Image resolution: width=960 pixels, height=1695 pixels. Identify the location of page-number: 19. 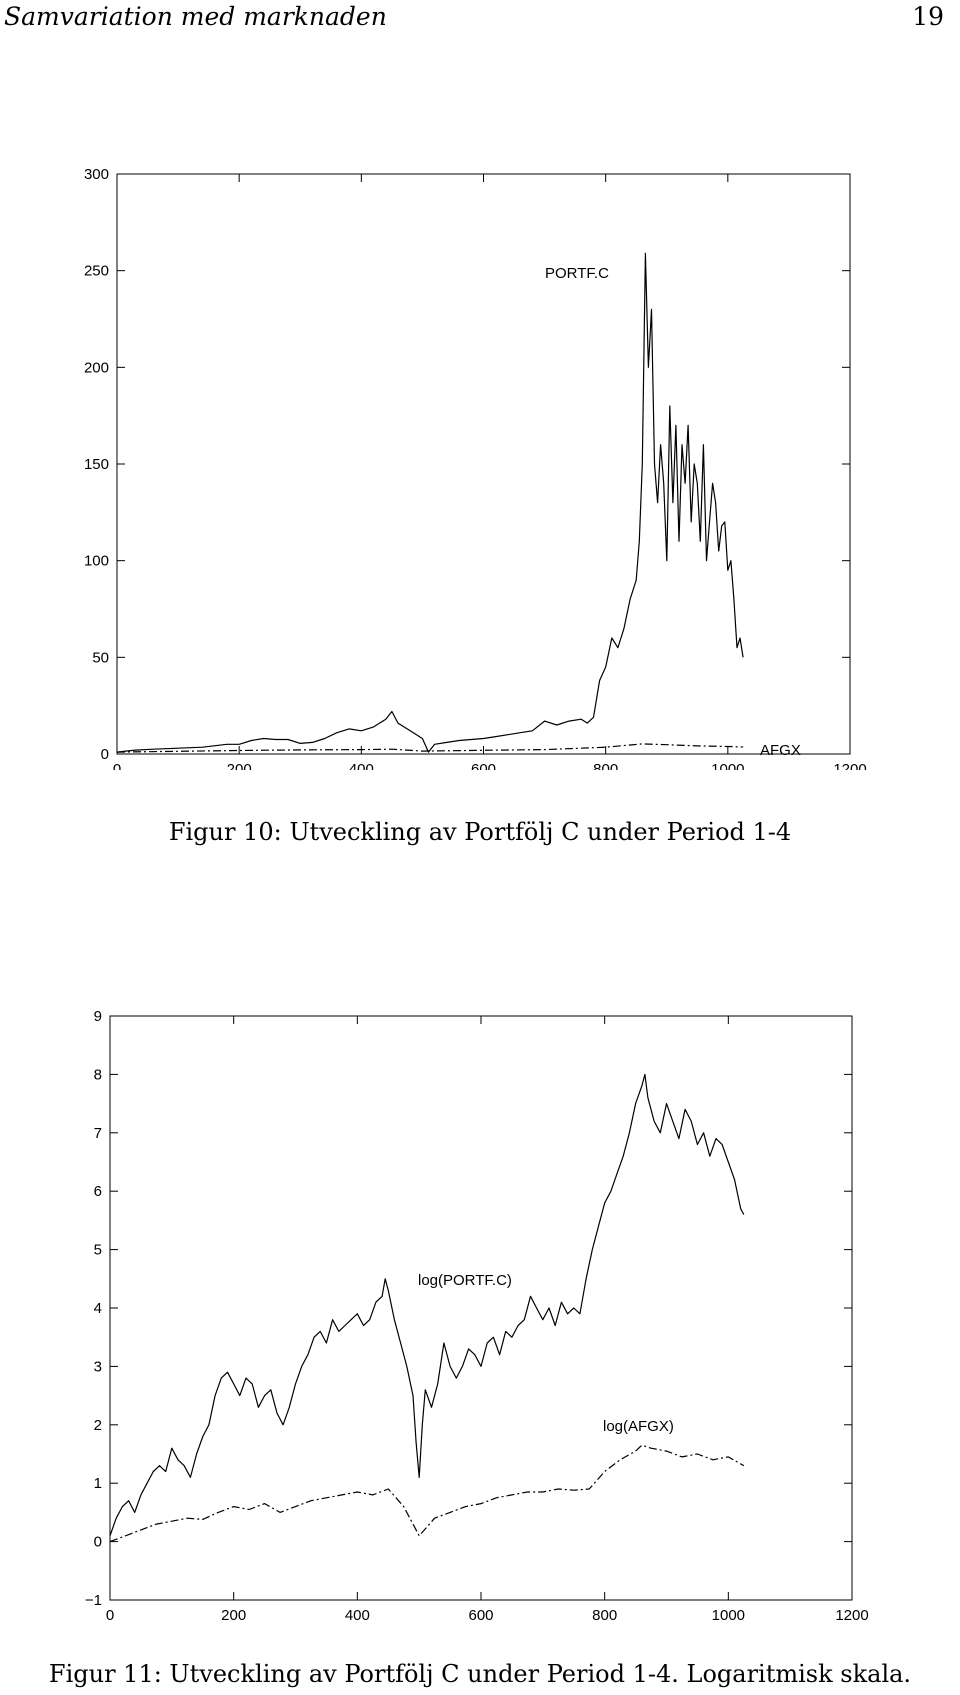
(928, 16).